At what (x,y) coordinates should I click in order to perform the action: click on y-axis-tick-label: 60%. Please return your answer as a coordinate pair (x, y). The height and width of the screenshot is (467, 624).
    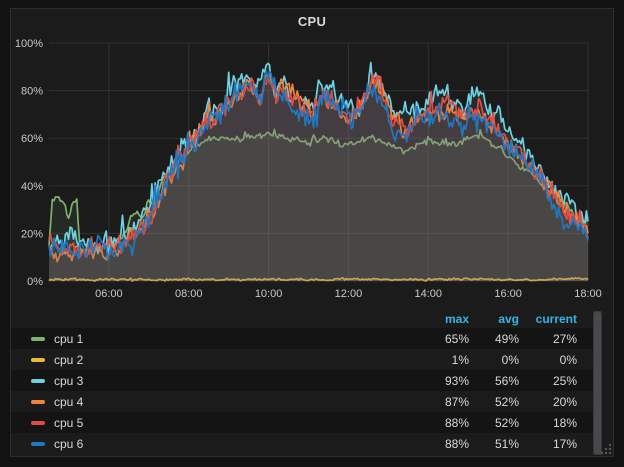
    Looking at the image, I should click on (32, 139).